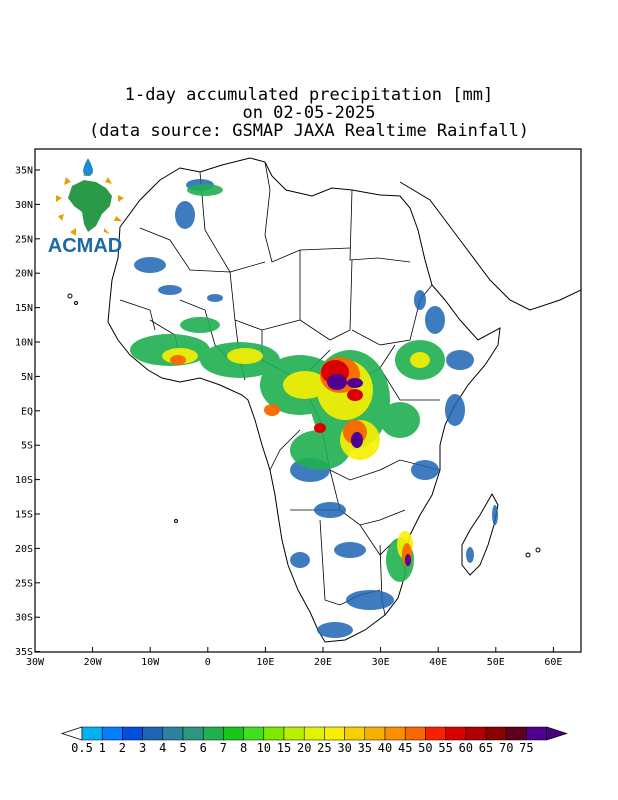  Describe the element at coordinates (265, 662) in the screenshot. I see `lon-tick-label: 10E` at that location.